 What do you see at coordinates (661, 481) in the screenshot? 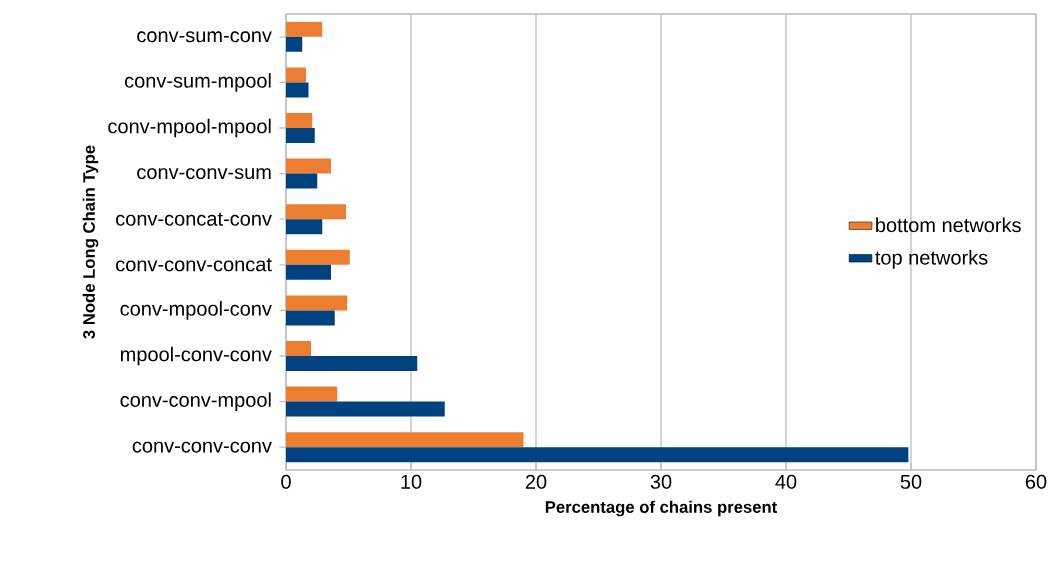
I see `x-tick-label: 30` at bounding box center [661, 481].